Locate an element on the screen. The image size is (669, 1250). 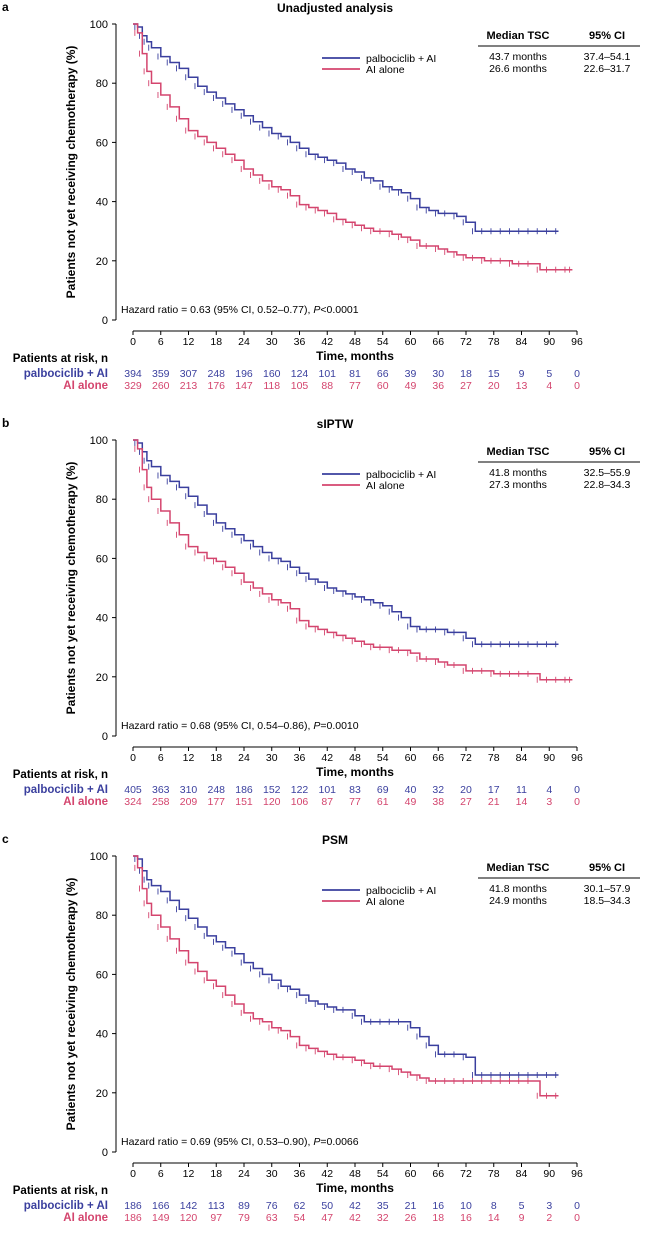
at-risk-value: 38 is located at coordinates (438, 802).